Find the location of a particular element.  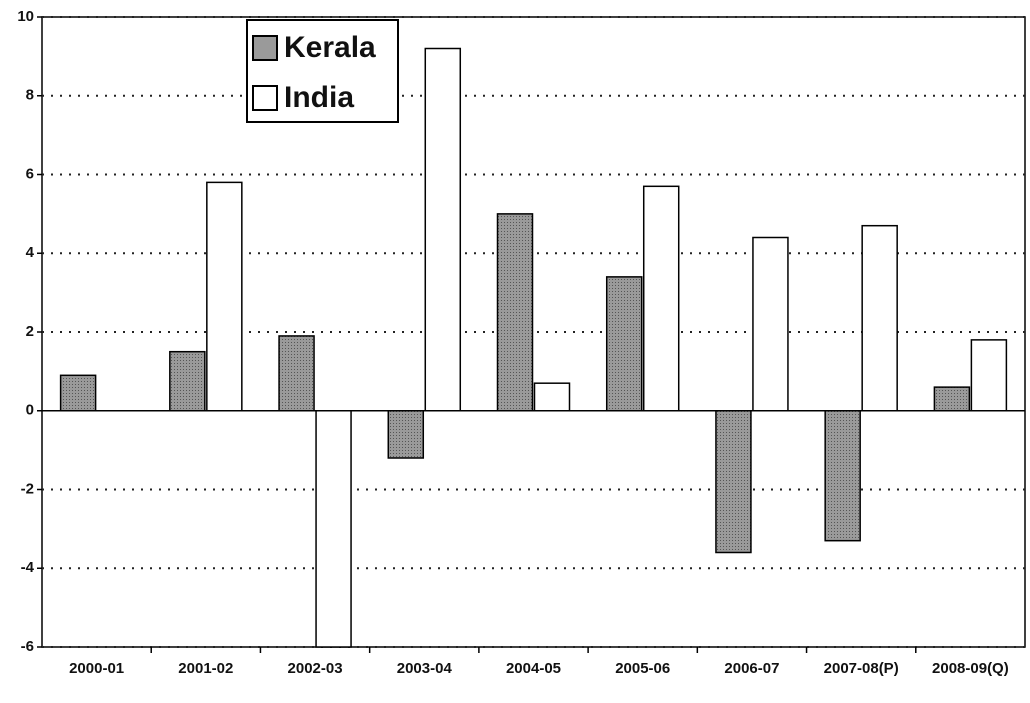

legend-label: Kerala is located at coordinates (330, 47).